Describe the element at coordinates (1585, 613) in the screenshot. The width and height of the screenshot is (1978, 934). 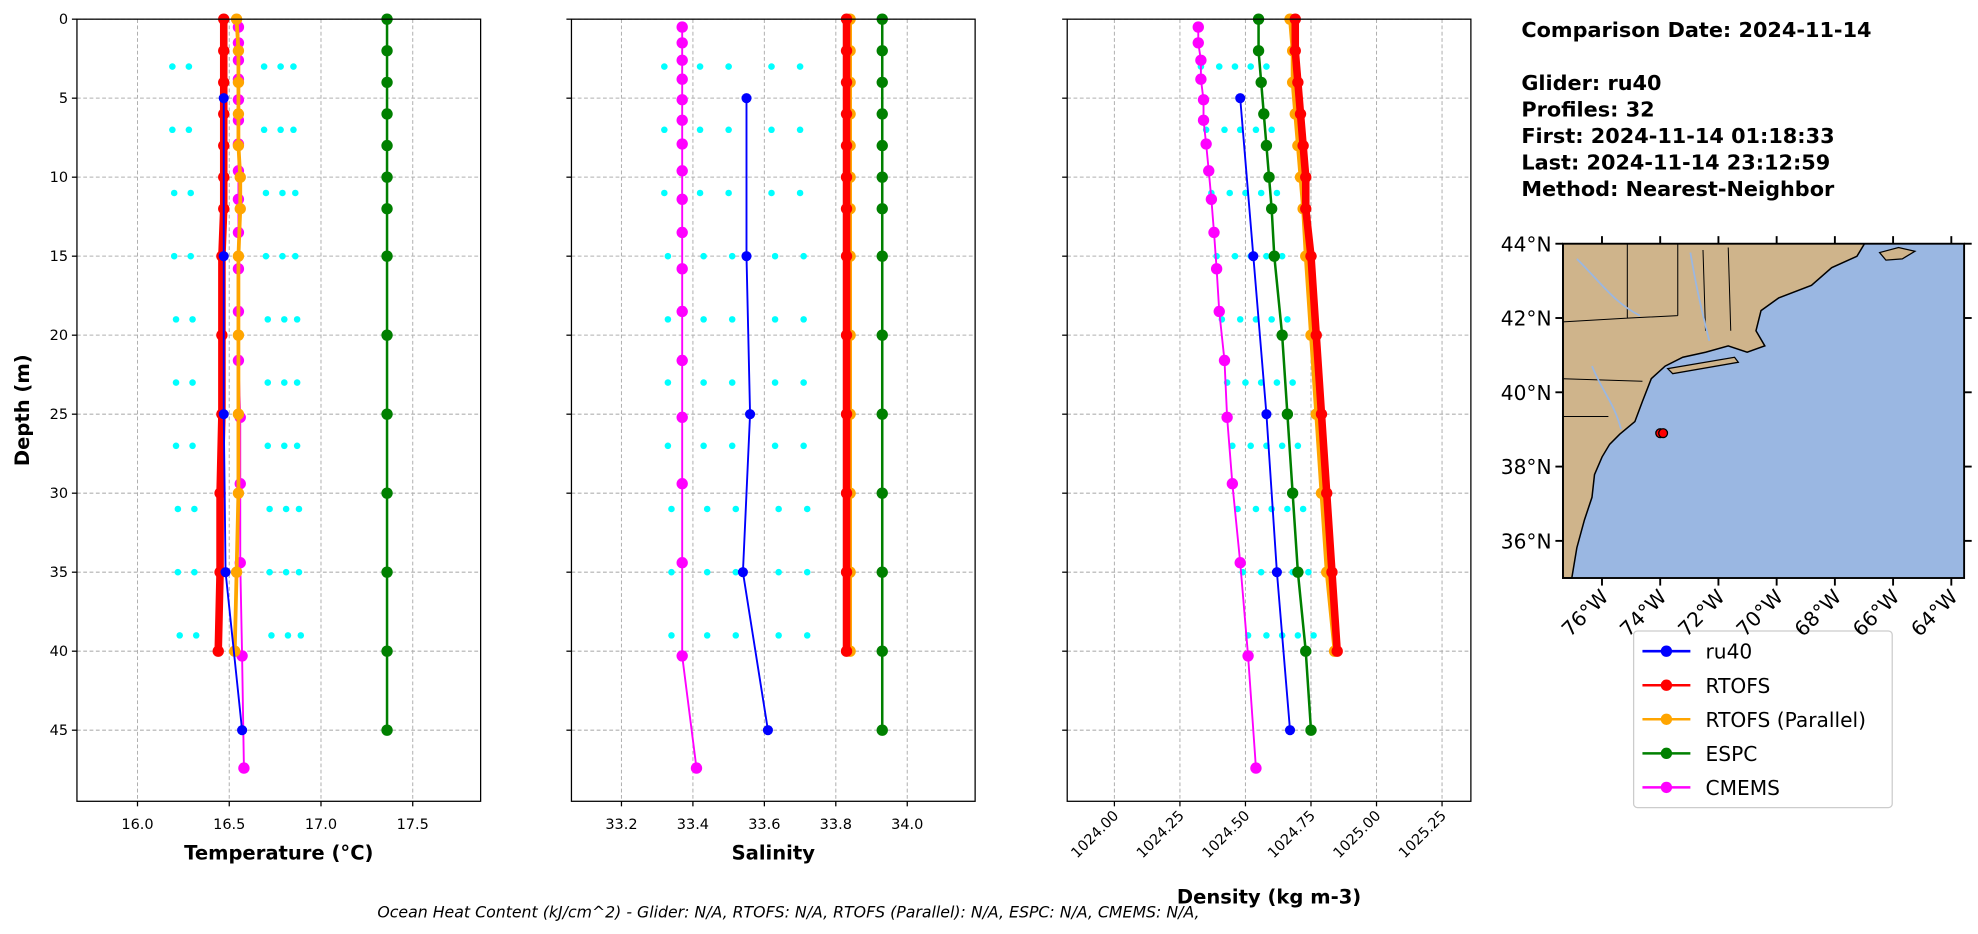
I see `map-lon-label: 76°W` at that location.